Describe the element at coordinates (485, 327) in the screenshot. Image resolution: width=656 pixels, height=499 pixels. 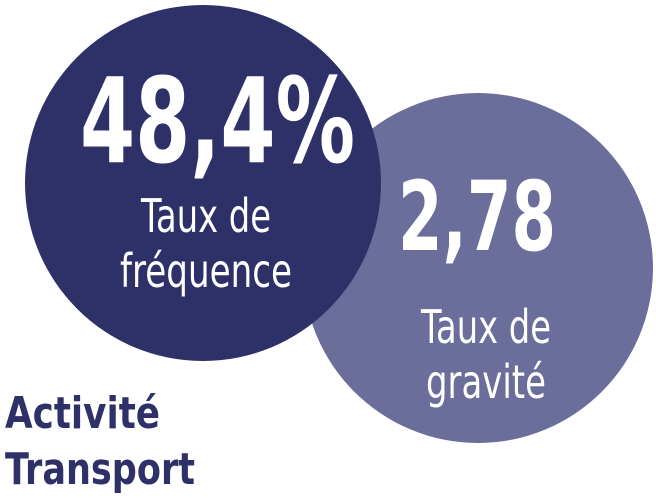
I see `gravity-label: Taux de` at that location.